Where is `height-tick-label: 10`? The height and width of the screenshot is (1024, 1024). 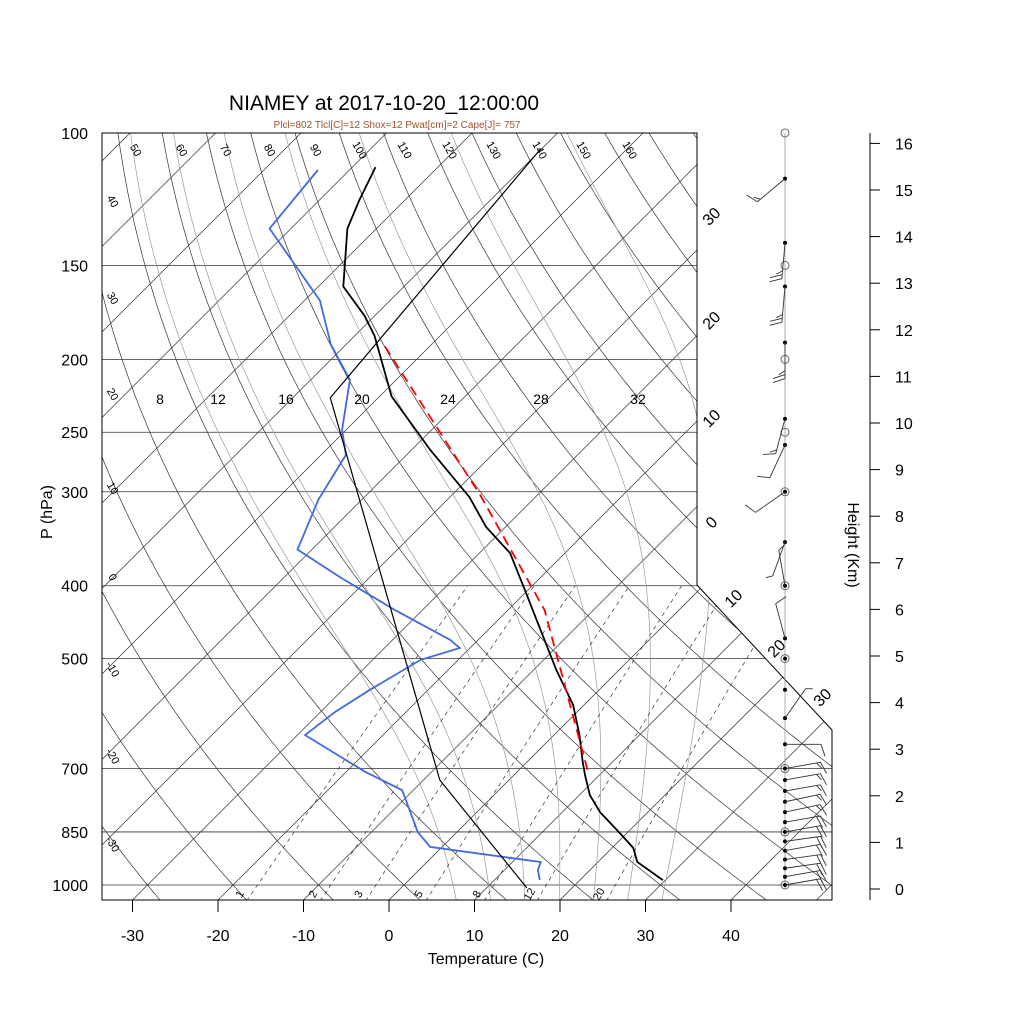 height-tick-label: 10 is located at coordinates (904, 424).